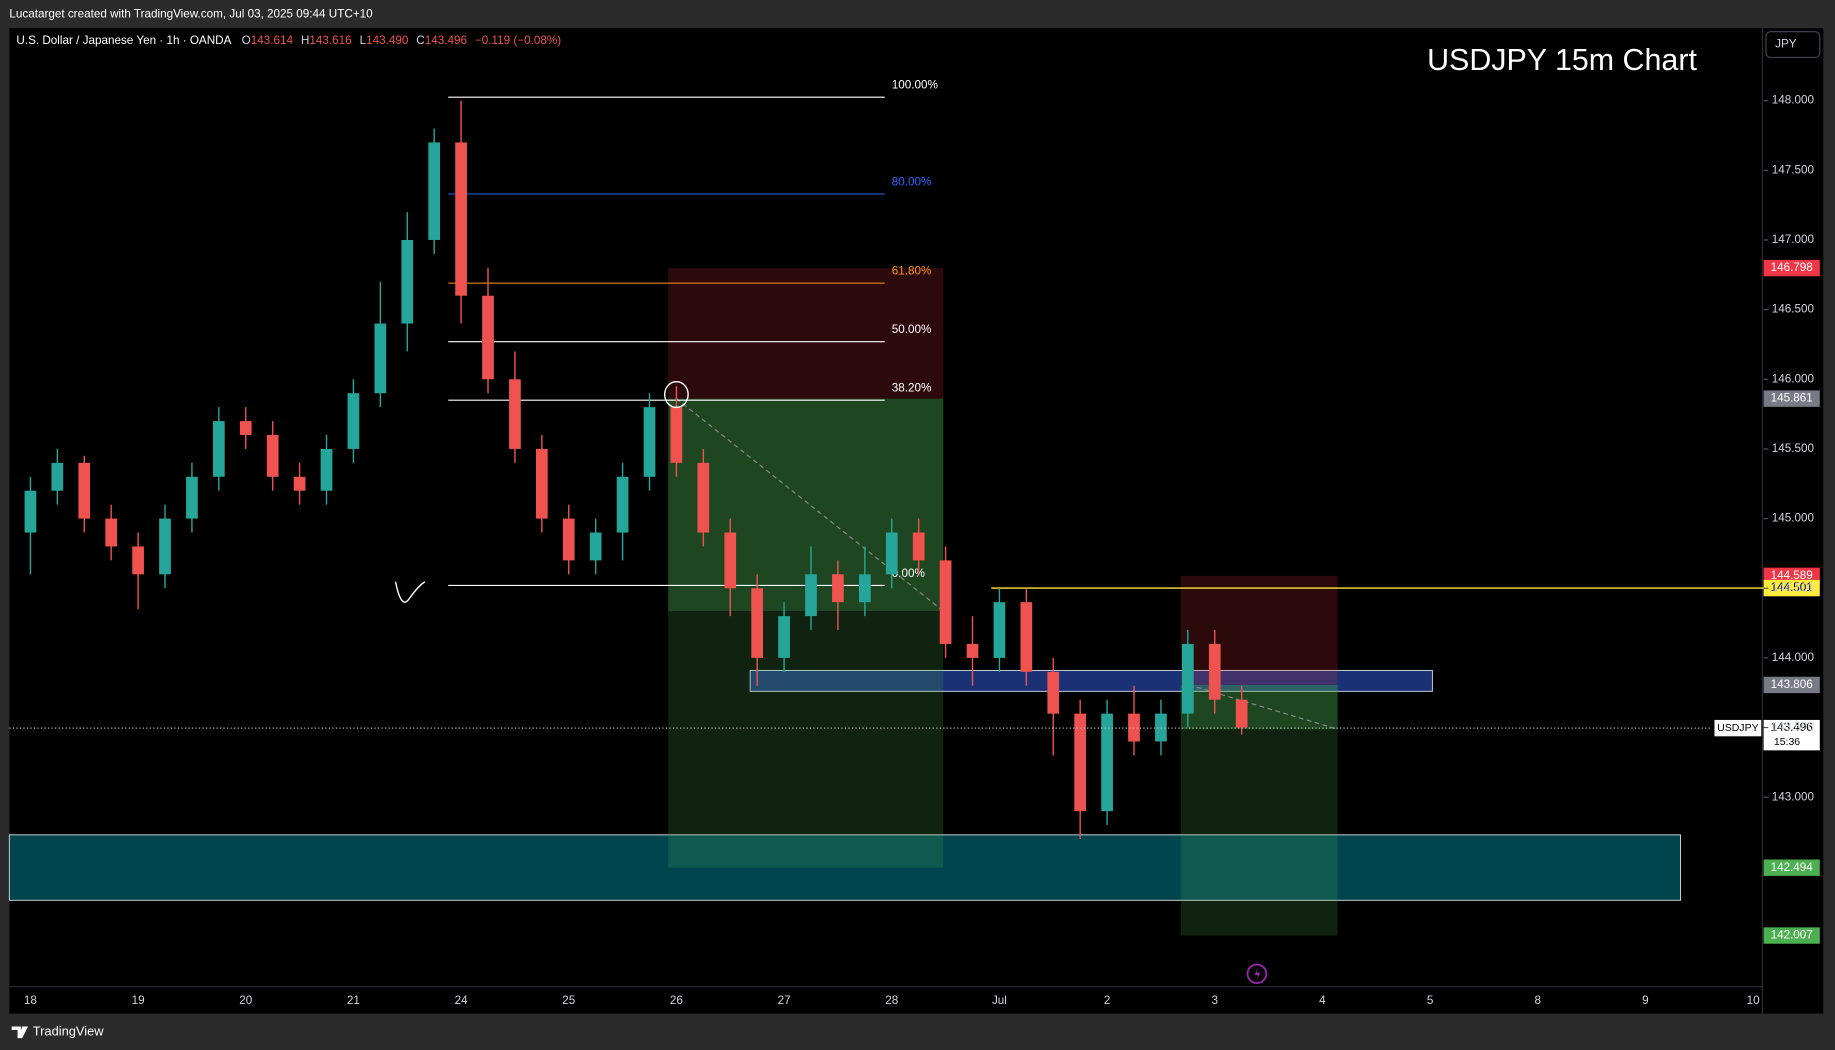  What do you see at coordinates (518, 40) in the screenshot?
I see `change: −0.119 (−0.08%)` at bounding box center [518, 40].